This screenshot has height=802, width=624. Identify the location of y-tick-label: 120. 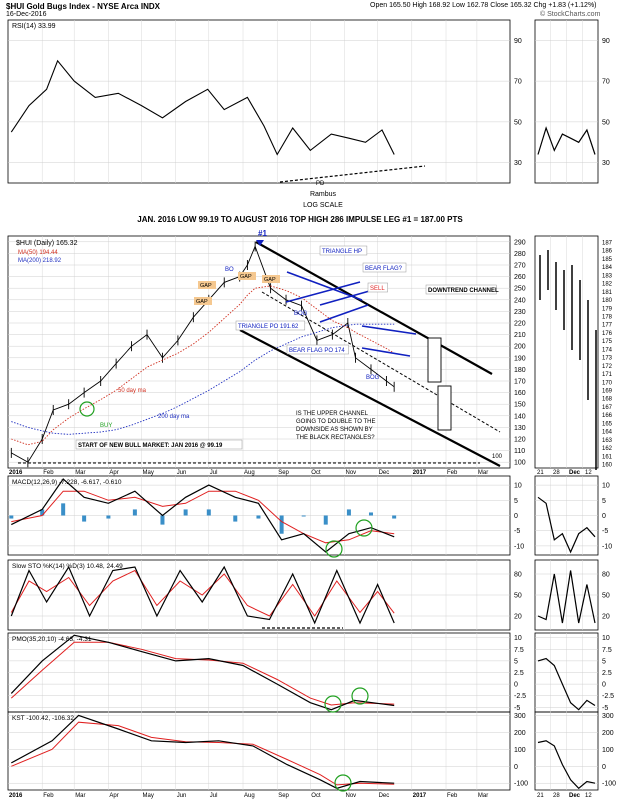
(520, 440).